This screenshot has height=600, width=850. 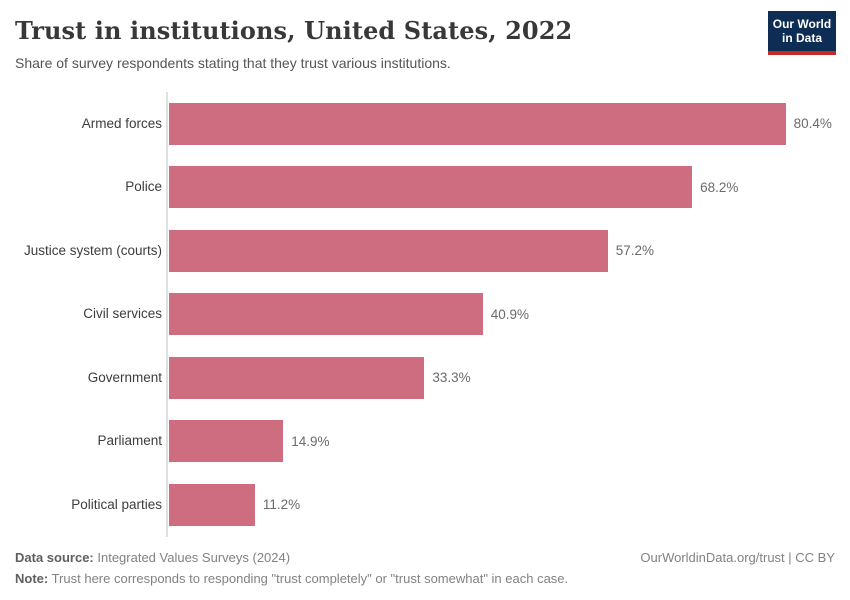 I want to click on bar-row: Armed forces 80.4%, so click(x=425, y=124).